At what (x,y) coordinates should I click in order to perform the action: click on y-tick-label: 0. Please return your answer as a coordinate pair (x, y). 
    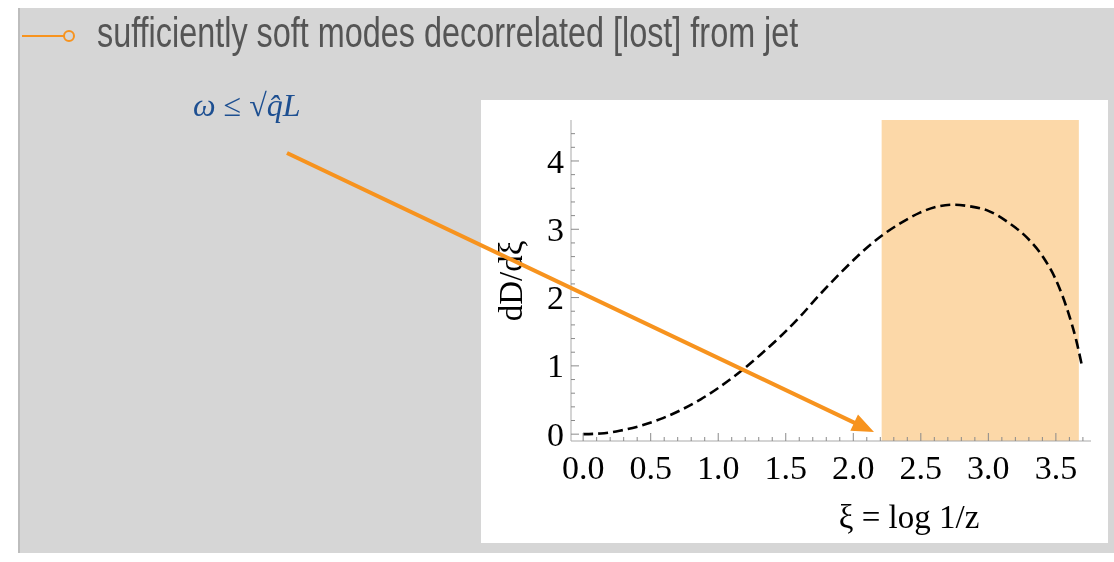
    Looking at the image, I should click on (555, 434).